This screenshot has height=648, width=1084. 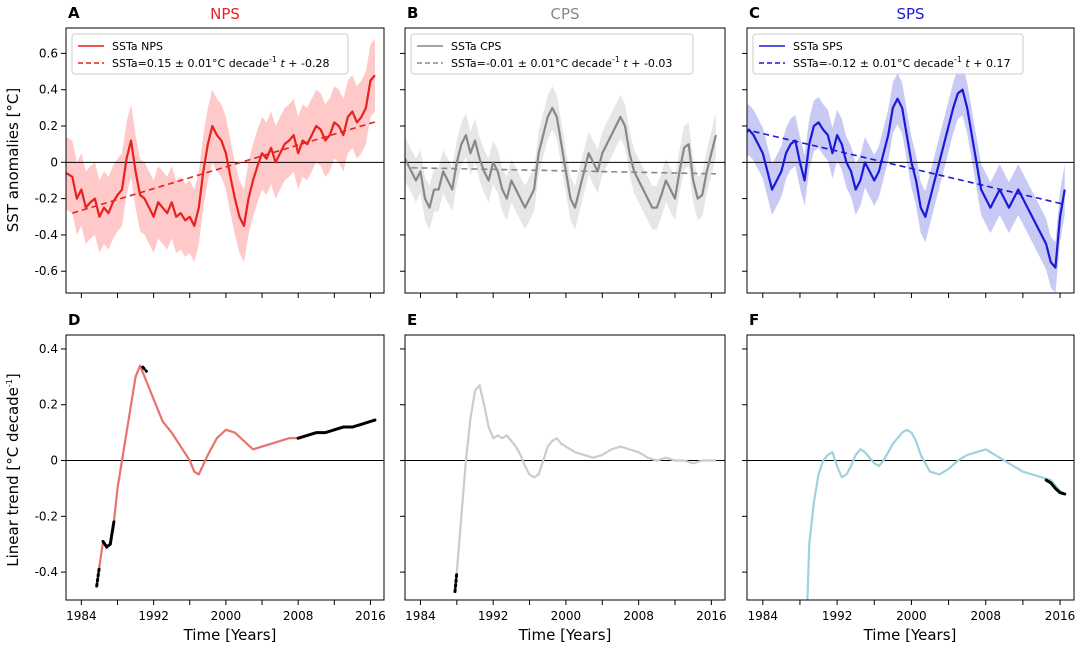 I want to click on panel-c-legend-fit-prefix: SSTa=-0.12 ± 0.01°C decade, so click(x=873, y=63).